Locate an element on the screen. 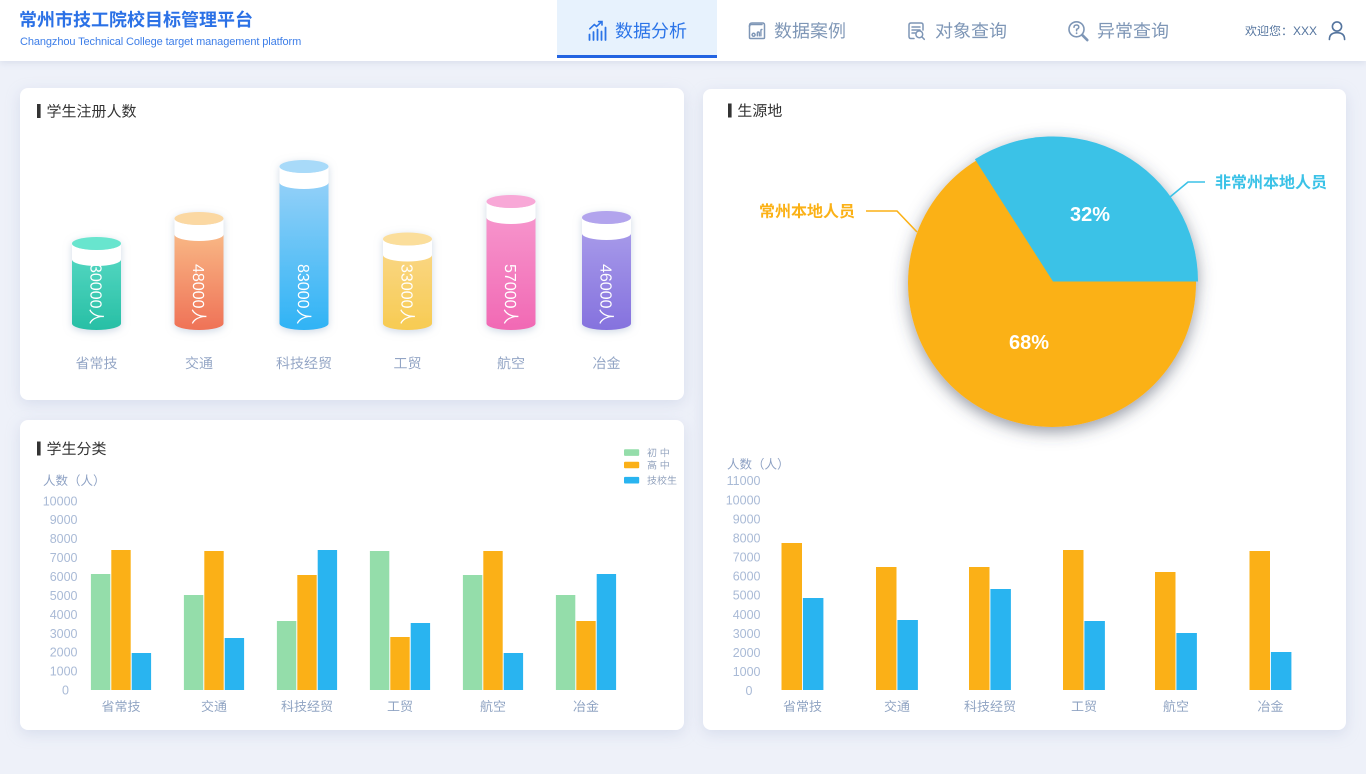 This screenshot has height=774, width=1366. svg-text: 11000 is located at coordinates (744, 481).